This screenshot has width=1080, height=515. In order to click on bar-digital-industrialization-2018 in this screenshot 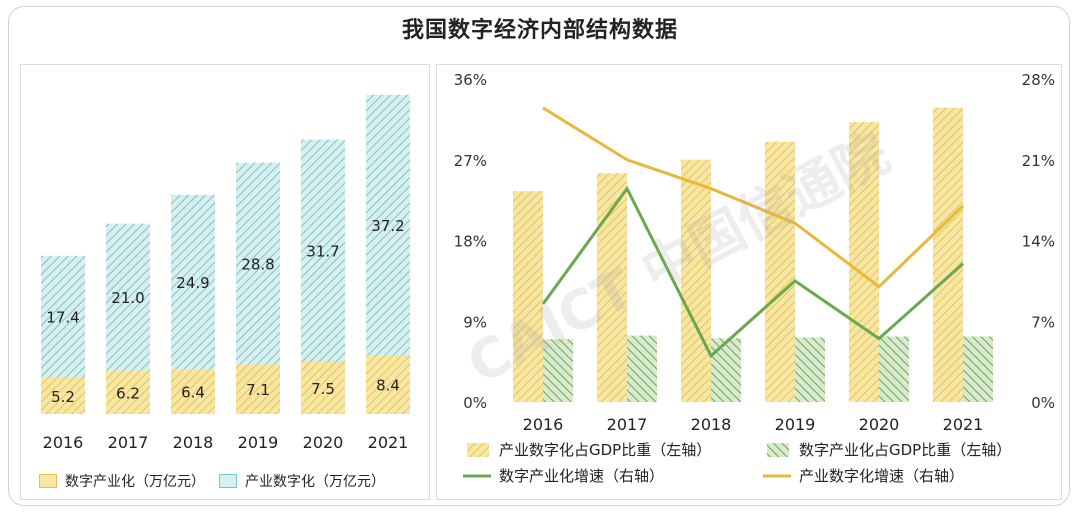, I will do `click(193, 391)`.